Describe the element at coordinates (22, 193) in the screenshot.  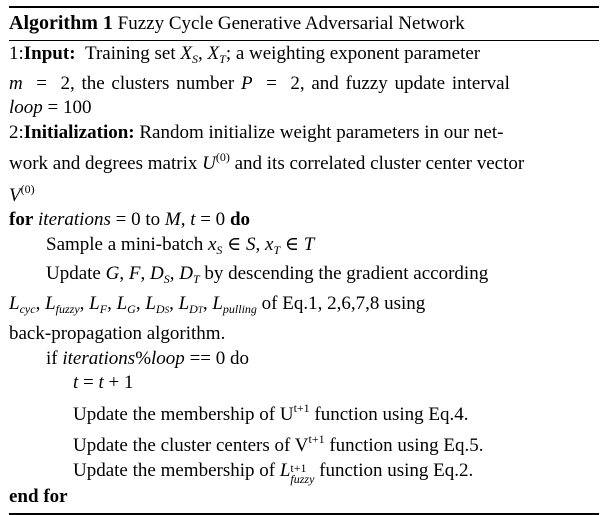
I see `init-line-3: V(0)` at that location.